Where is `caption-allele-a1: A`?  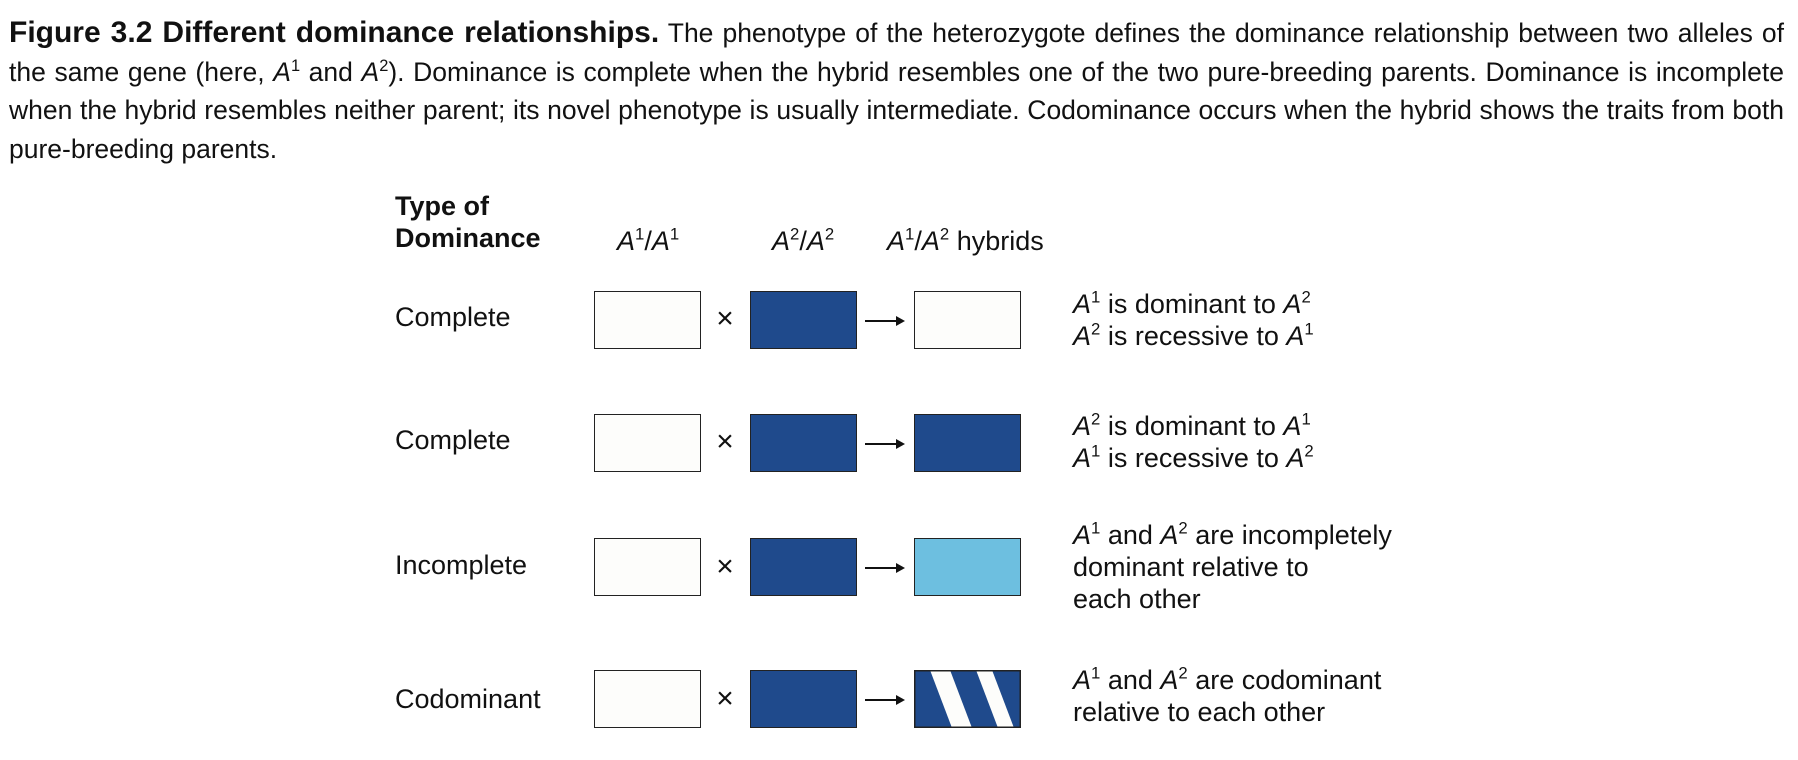 caption-allele-a1: A is located at coordinates (282, 71).